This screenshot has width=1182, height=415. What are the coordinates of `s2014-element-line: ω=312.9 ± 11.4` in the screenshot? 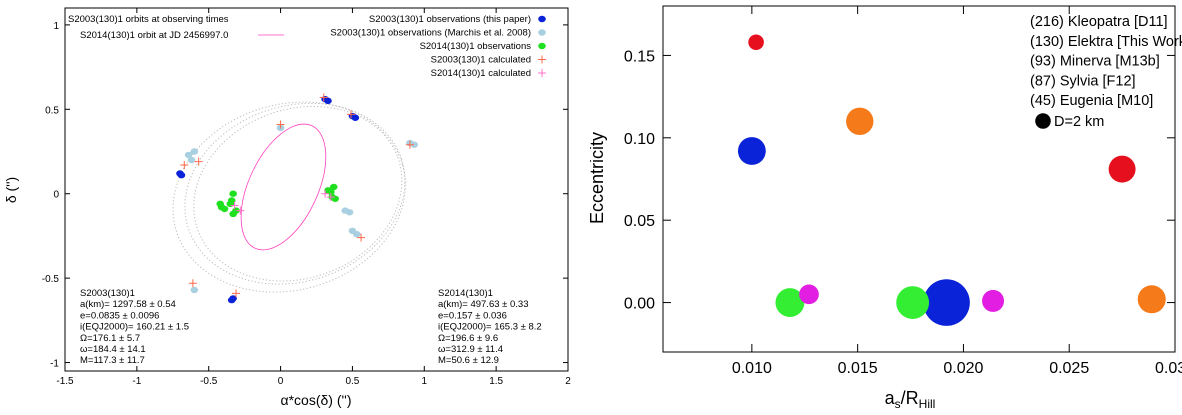 It's located at (470, 349).